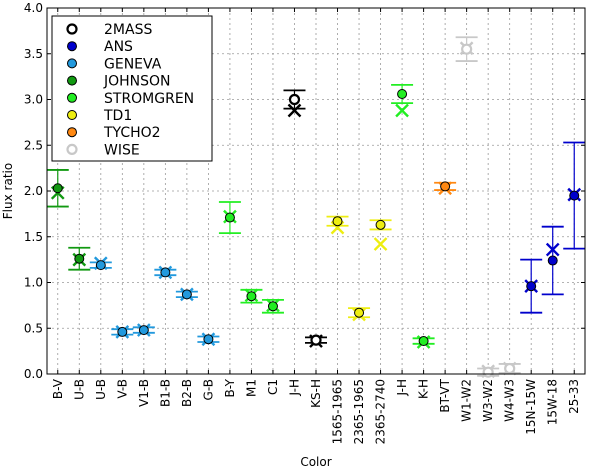 The width and height of the screenshot is (600, 470). I want to click on x-tick-label: B-Y, so click(230, 387).